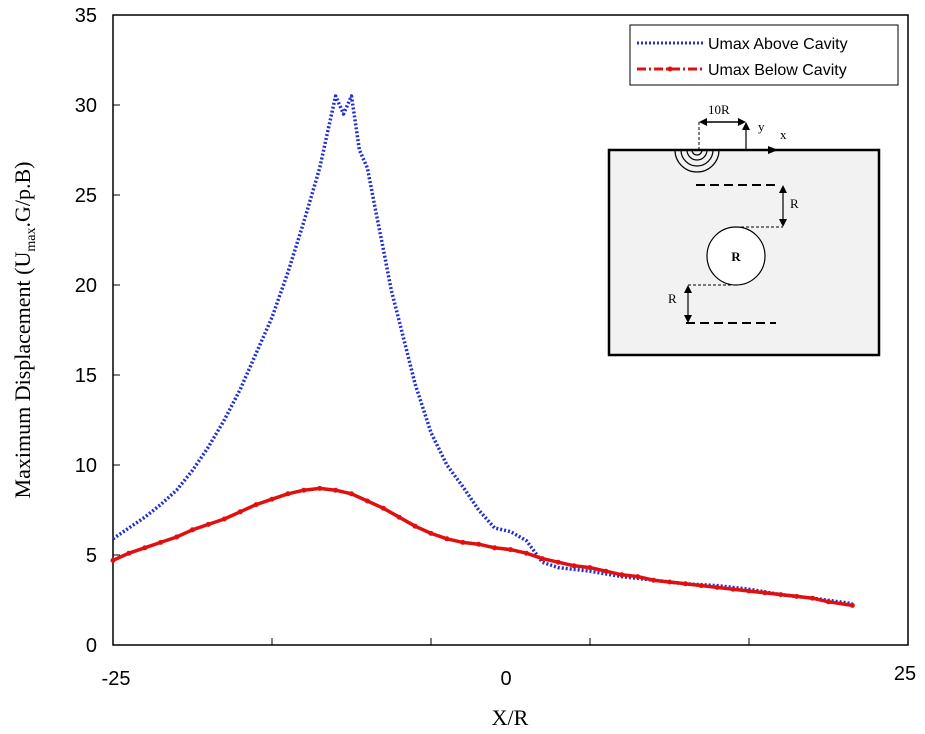 Image resolution: width=925 pixels, height=734 pixels. I want to click on inset-upper-r-arrow-bottom, so click(783, 223).